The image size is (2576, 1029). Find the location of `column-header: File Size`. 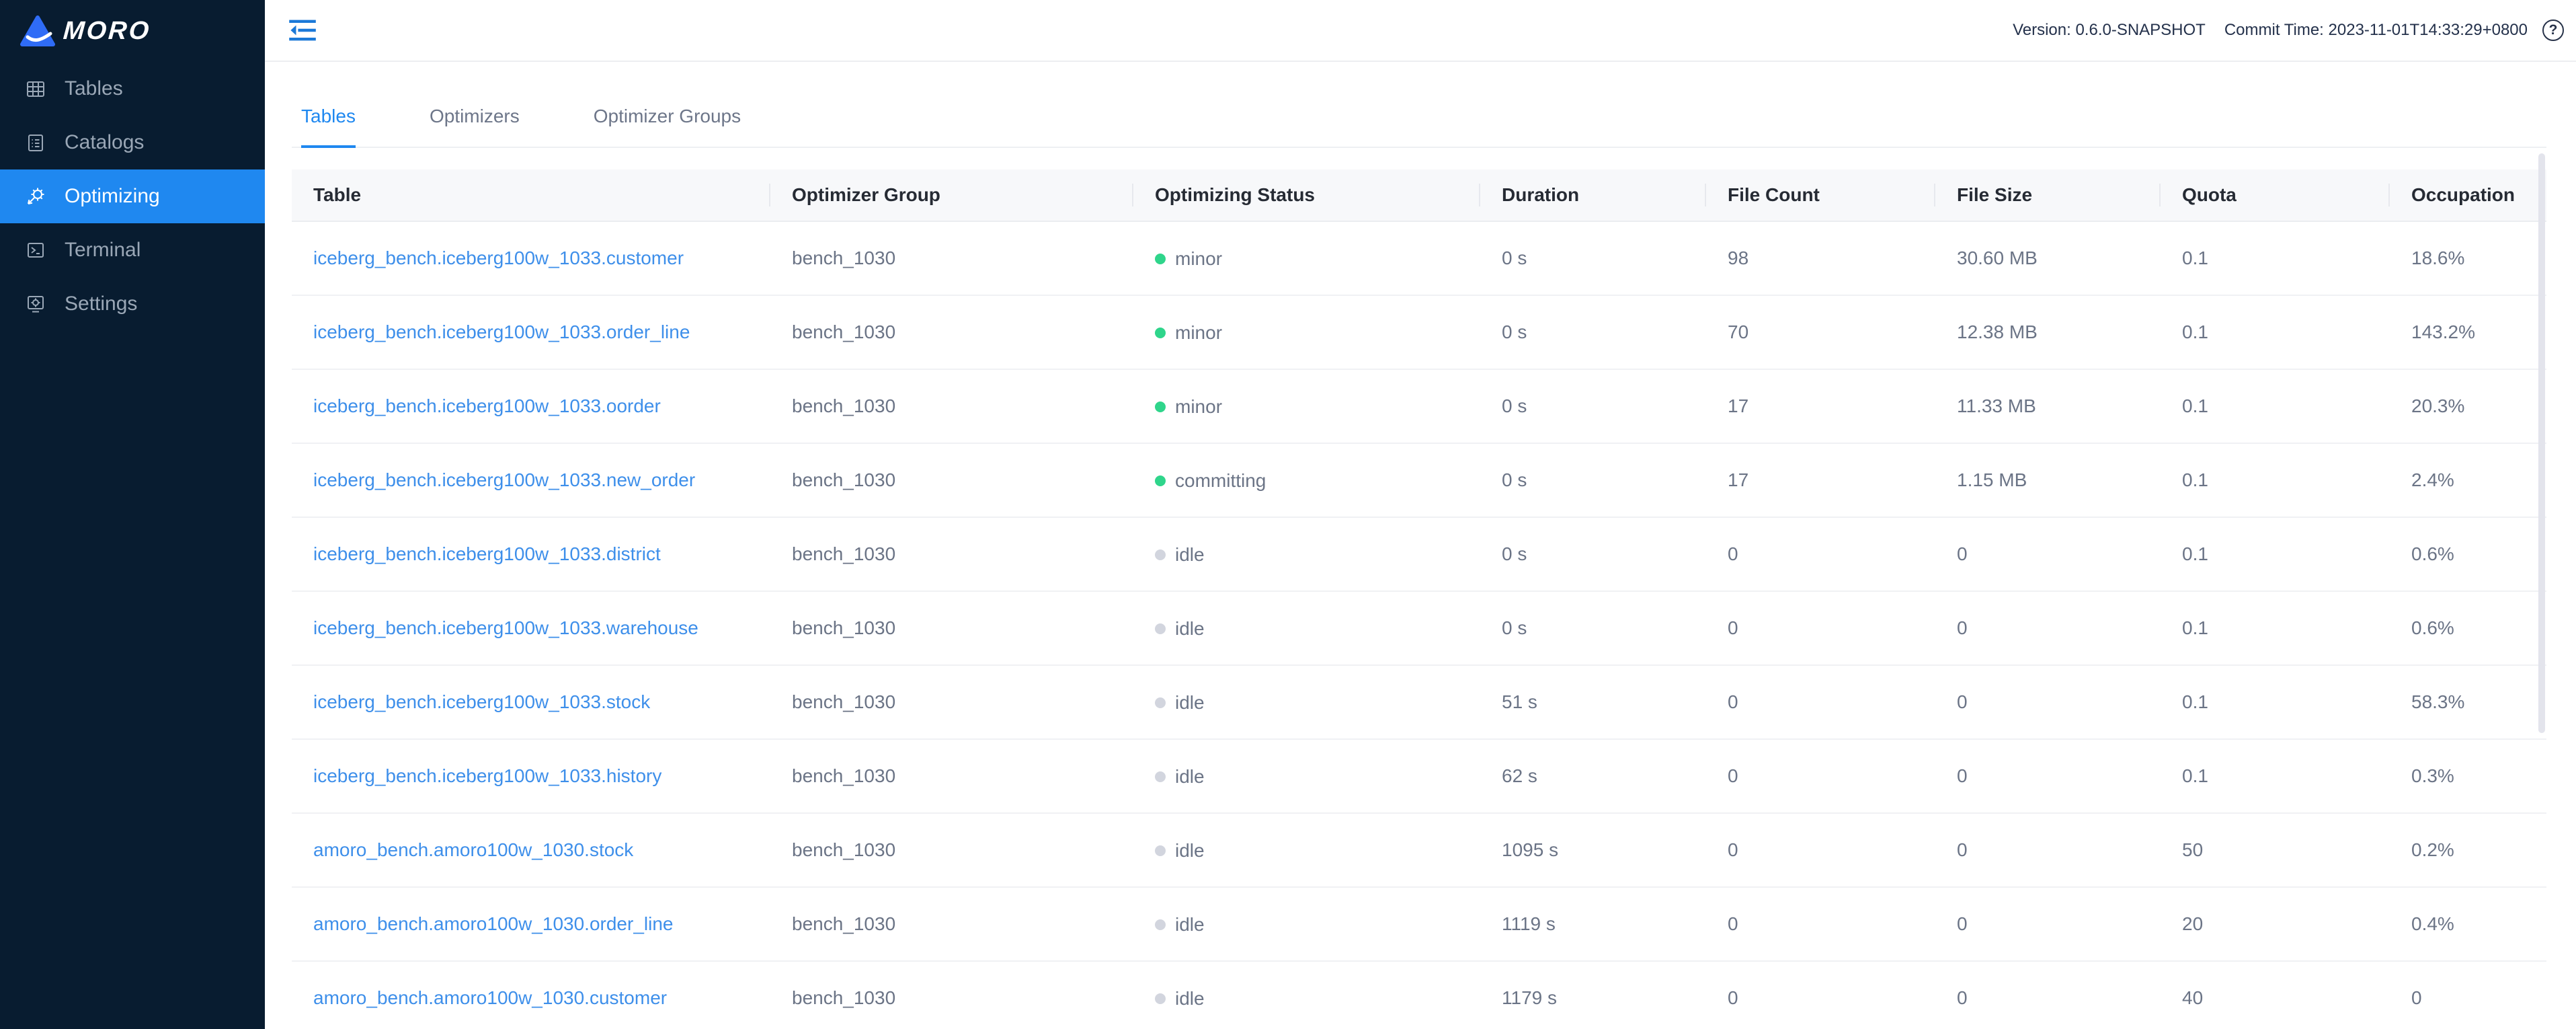

column-header: File Size is located at coordinates (2048, 195).